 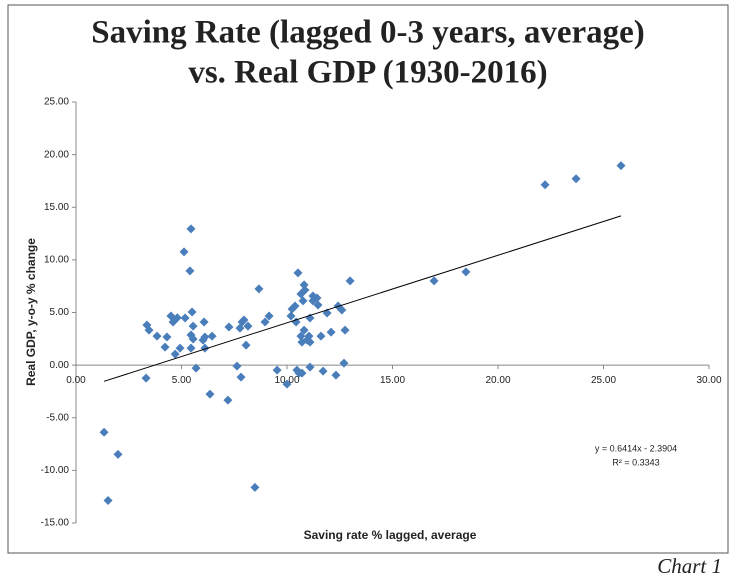 What do you see at coordinates (56, 260) in the screenshot?
I see `y-tick-label: 10.00` at bounding box center [56, 260].